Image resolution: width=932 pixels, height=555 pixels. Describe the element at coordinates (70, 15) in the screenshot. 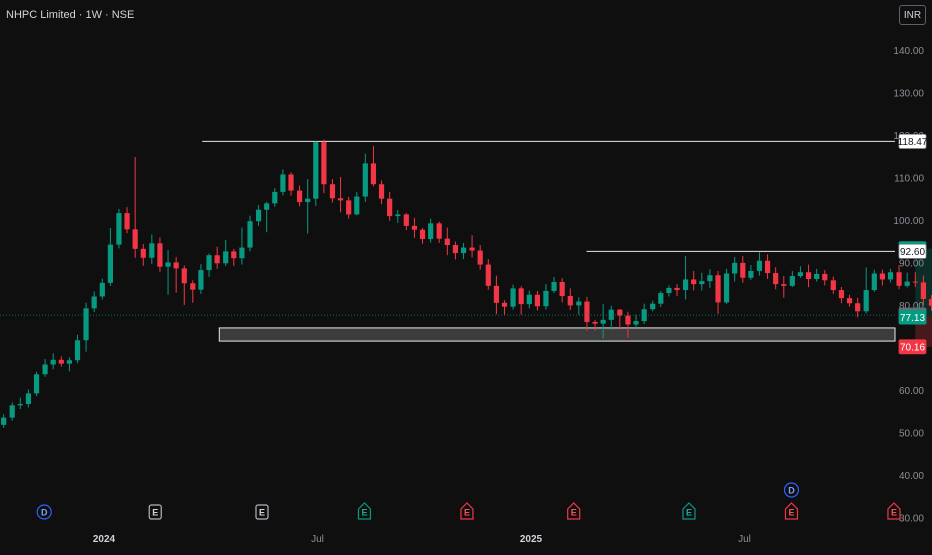

I see `symbol-title: NHPC Limited · 1W · NSE` at that location.